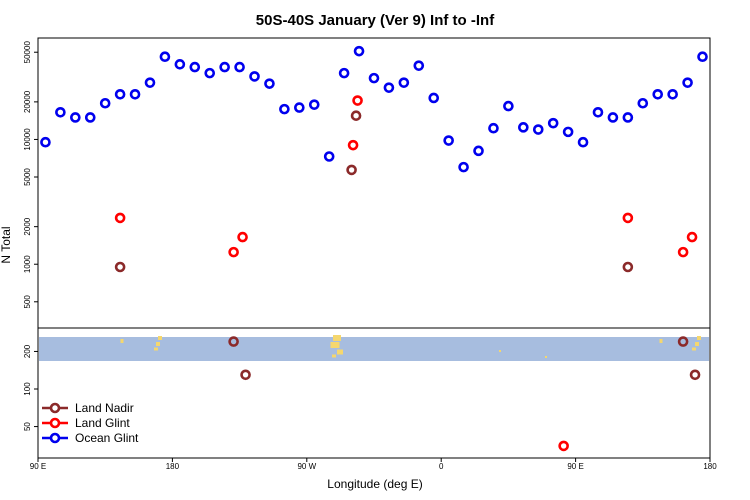  I want to click on y-tick-label: 100, so click(27, 389).